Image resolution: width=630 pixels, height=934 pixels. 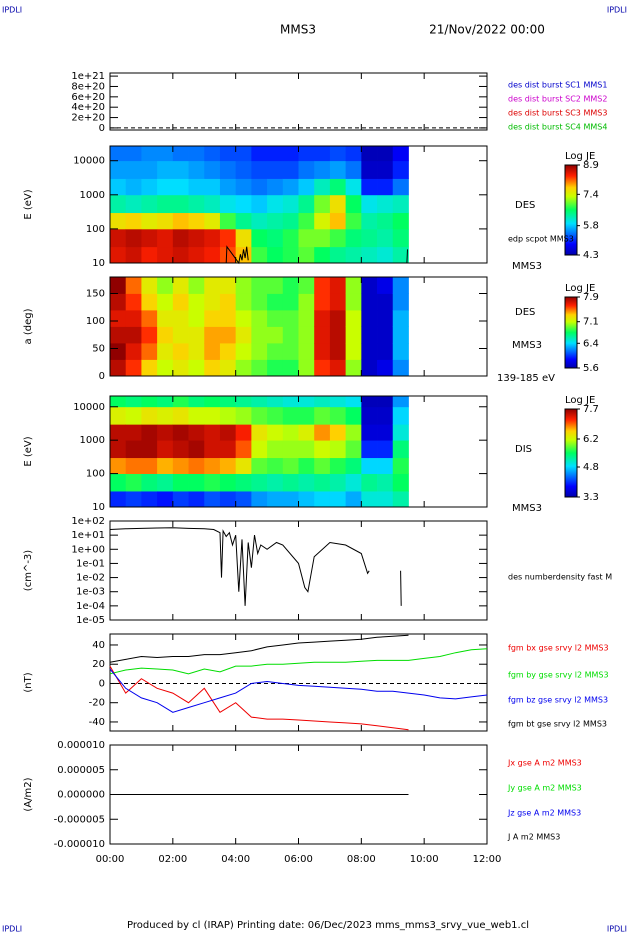 I want to click on y-tick-label: 0.000010, so click(x=81, y=745).